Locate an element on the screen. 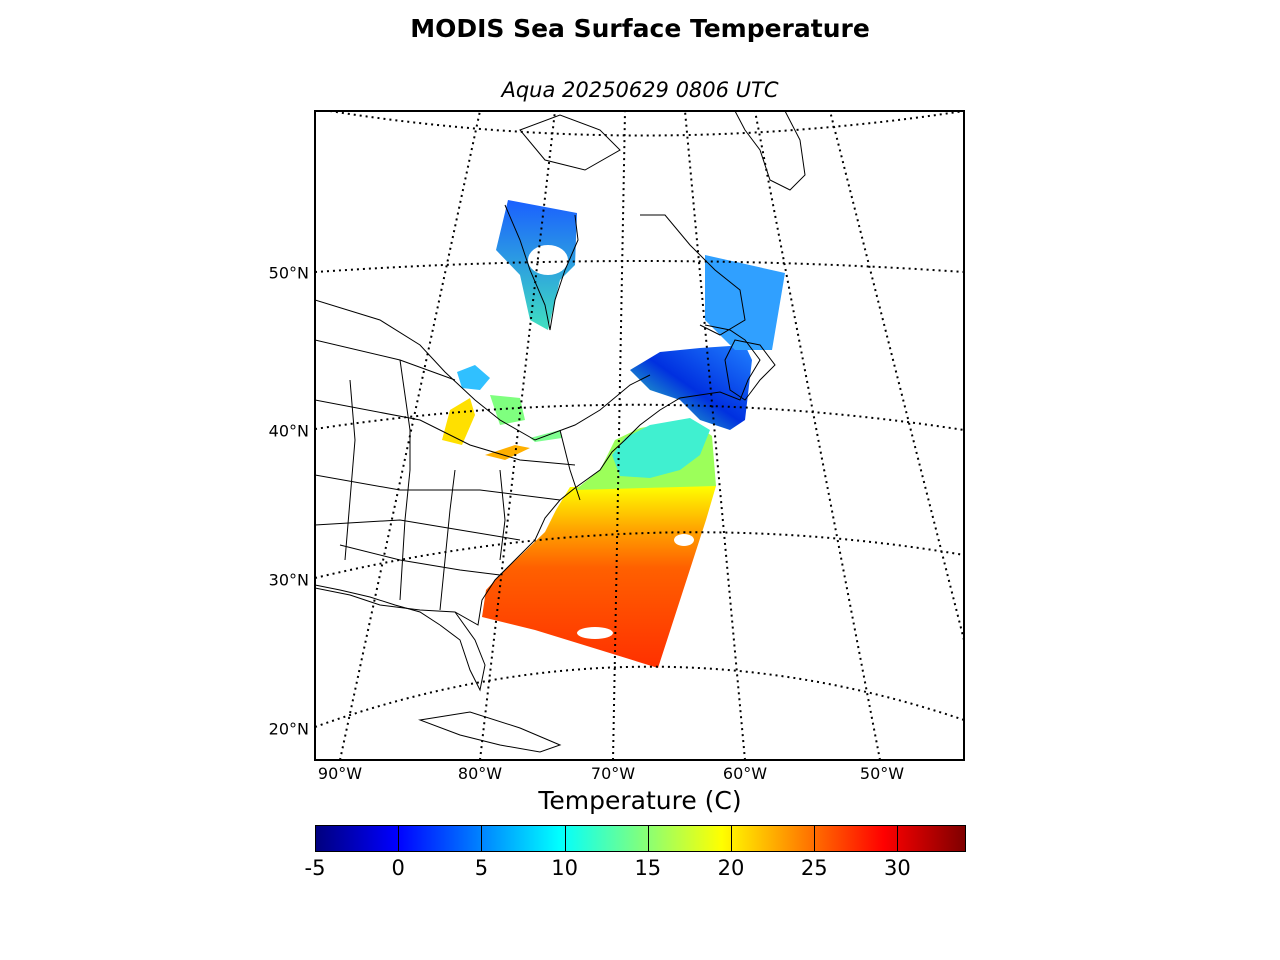  colorbar-tick-label: 25 is located at coordinates (814, 868).